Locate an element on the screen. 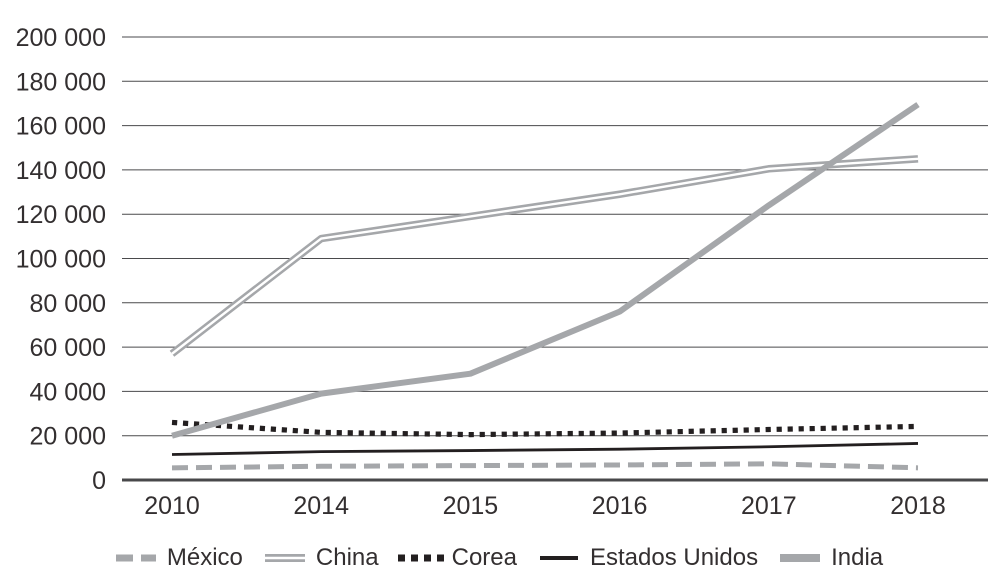 The width and height of the screenshot is (996, 583). series-line-estados-unidos is located at coordinates (545, 449).